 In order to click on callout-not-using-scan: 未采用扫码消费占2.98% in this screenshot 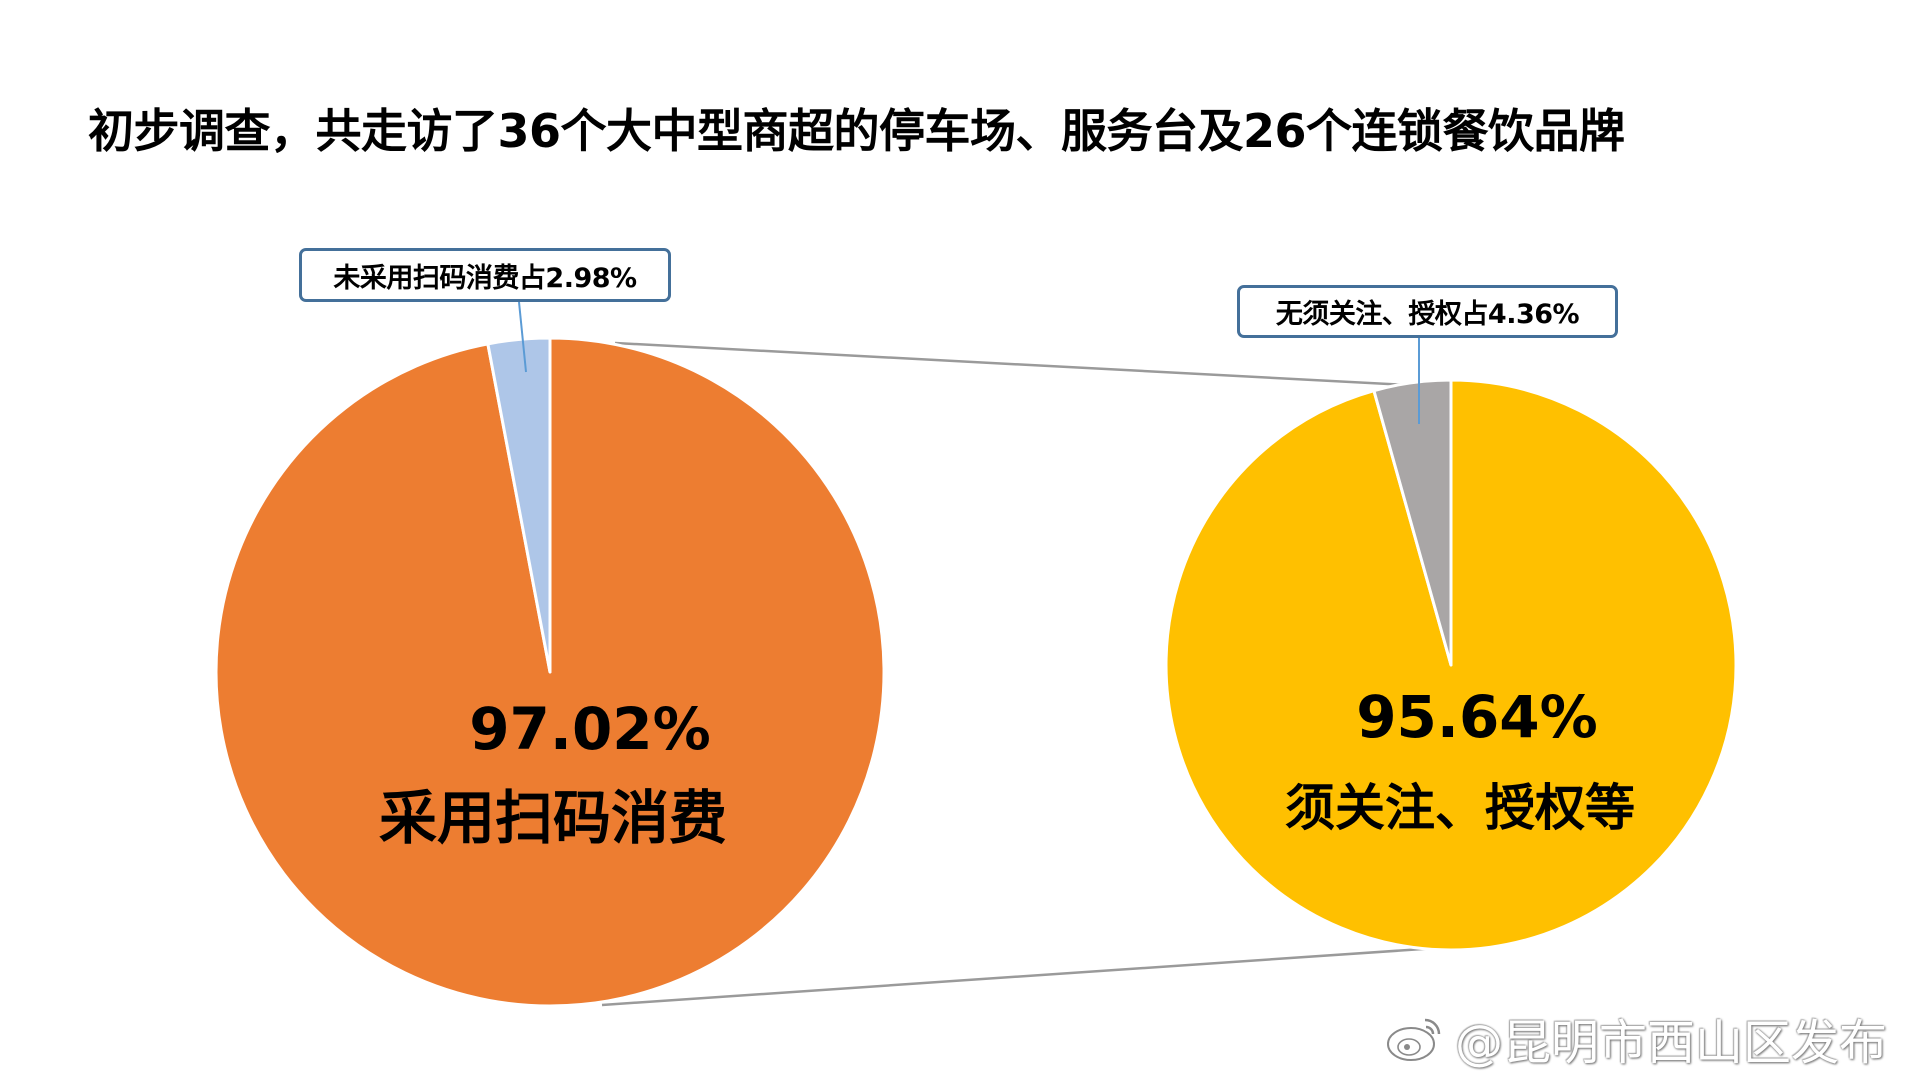, I will do `click(485, 275)`.